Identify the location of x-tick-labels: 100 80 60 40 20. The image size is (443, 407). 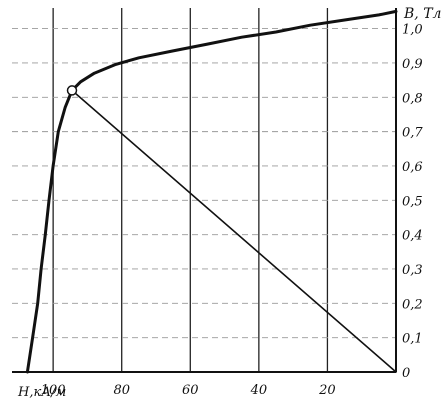
(188, 390).